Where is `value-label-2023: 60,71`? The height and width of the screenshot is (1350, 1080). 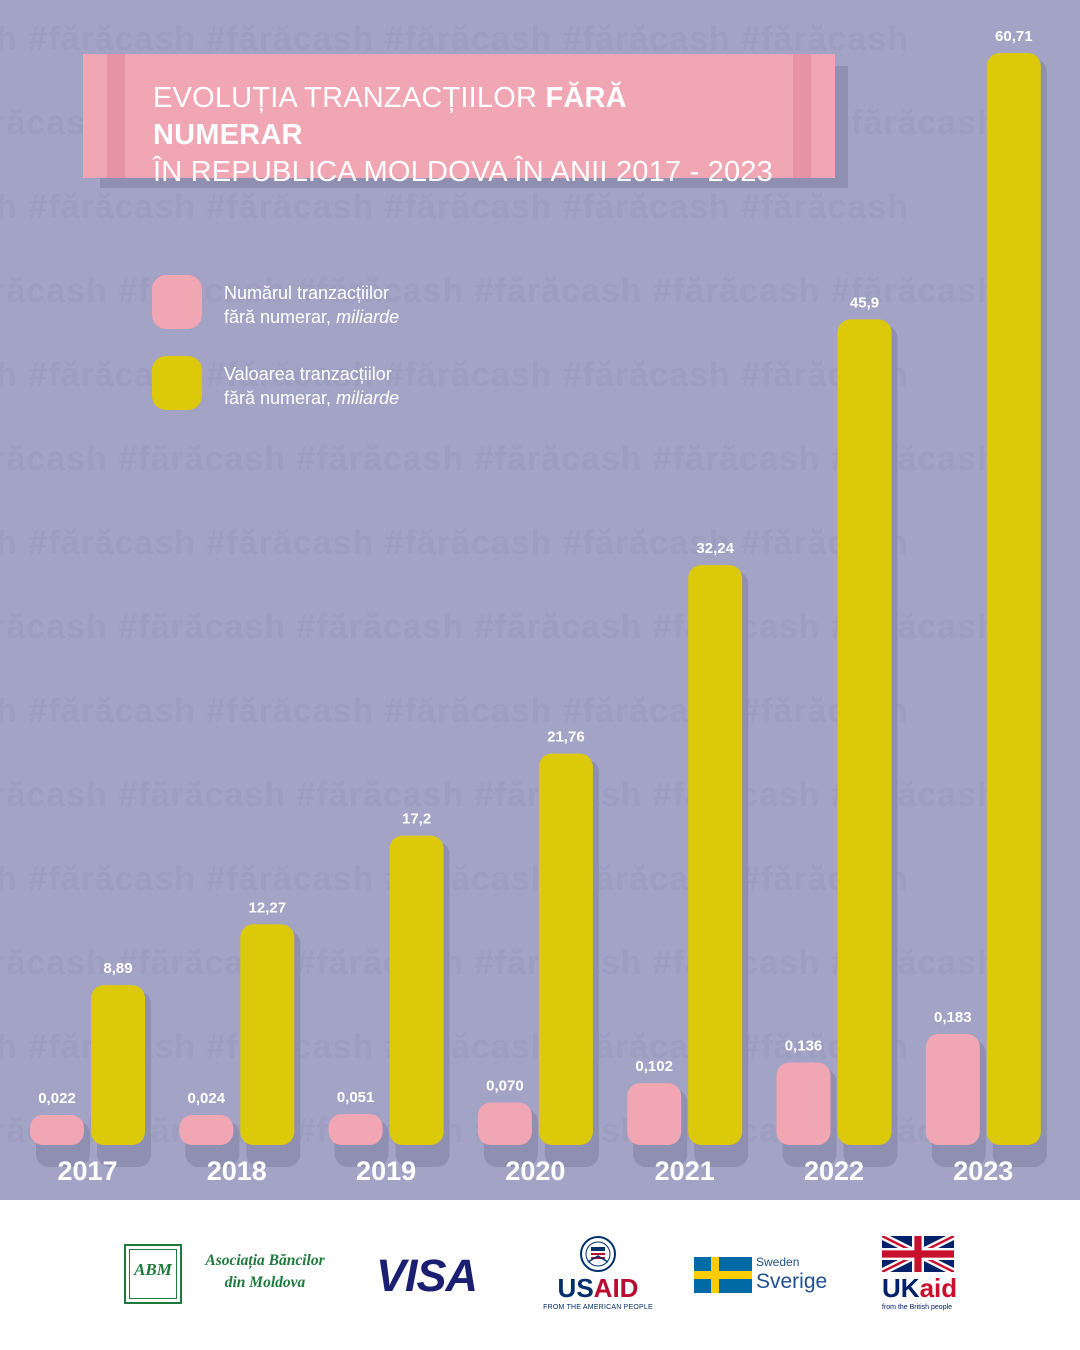
value-label-2023: 60,71 is located at coordinates (1014, 36).